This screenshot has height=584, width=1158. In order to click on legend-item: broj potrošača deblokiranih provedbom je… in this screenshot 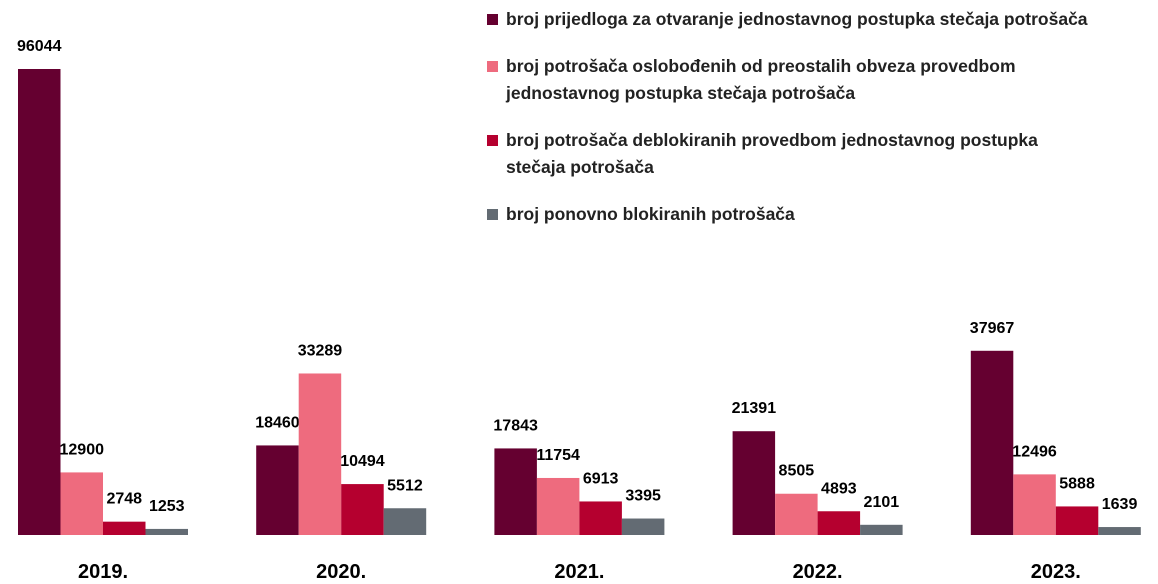, I will do `click(791, 154)`.